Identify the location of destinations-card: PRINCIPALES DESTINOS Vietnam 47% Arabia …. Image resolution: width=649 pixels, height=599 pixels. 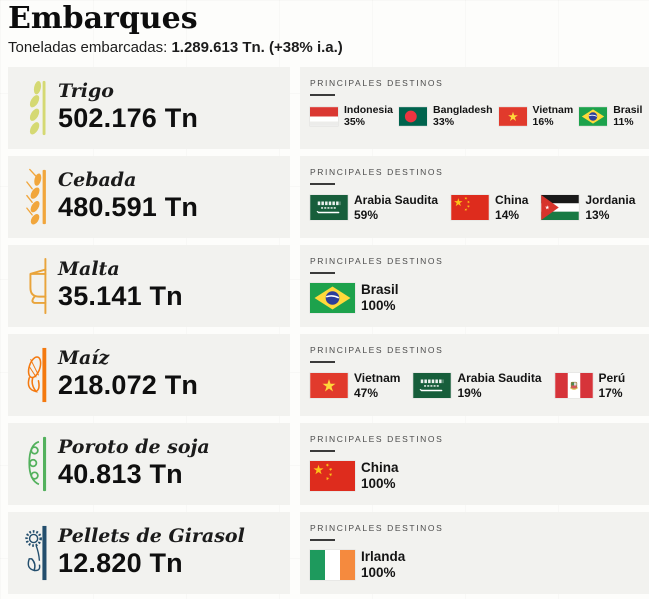
(474, 374).